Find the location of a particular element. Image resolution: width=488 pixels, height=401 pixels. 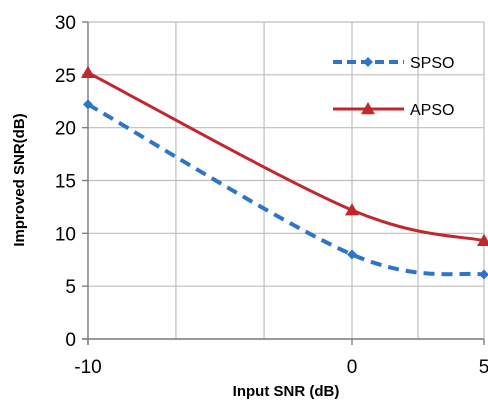

x-tick-label: 5 is located at coordinates (483, 367).